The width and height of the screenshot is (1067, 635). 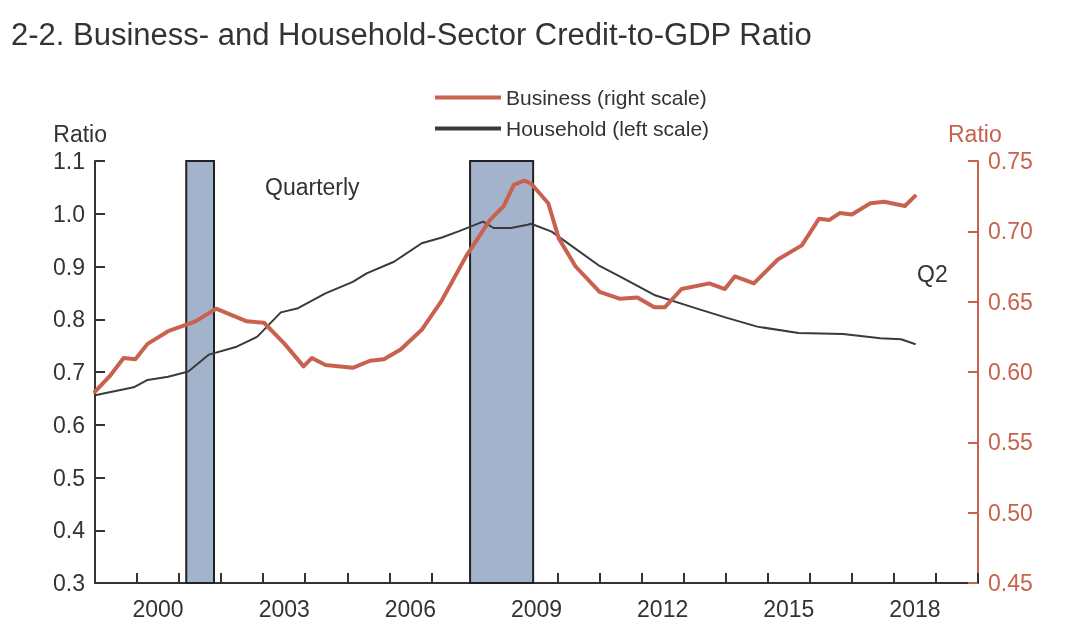 I want to click on annotation: Q2, so click(x=932, y=273).